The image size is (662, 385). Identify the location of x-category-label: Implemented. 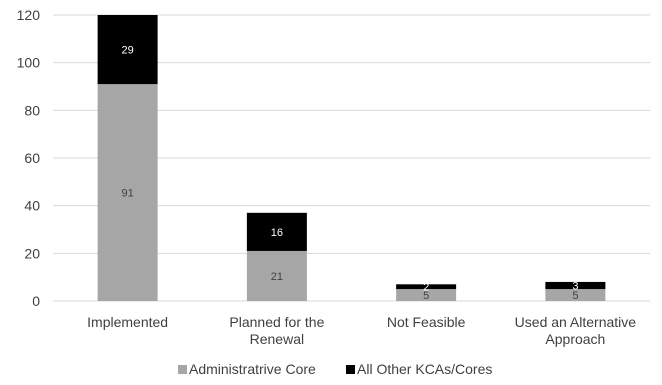
(127, 322).